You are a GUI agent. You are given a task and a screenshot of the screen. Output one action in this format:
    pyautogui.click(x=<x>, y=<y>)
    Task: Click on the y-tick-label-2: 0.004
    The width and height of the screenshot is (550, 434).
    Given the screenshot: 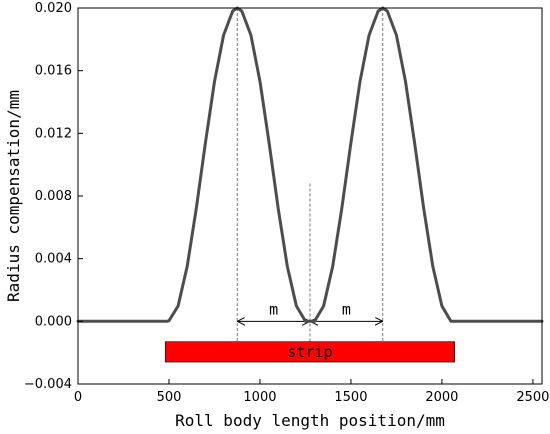 What is the action you would take?
    pyautogui.click(x=53, y=259)
    